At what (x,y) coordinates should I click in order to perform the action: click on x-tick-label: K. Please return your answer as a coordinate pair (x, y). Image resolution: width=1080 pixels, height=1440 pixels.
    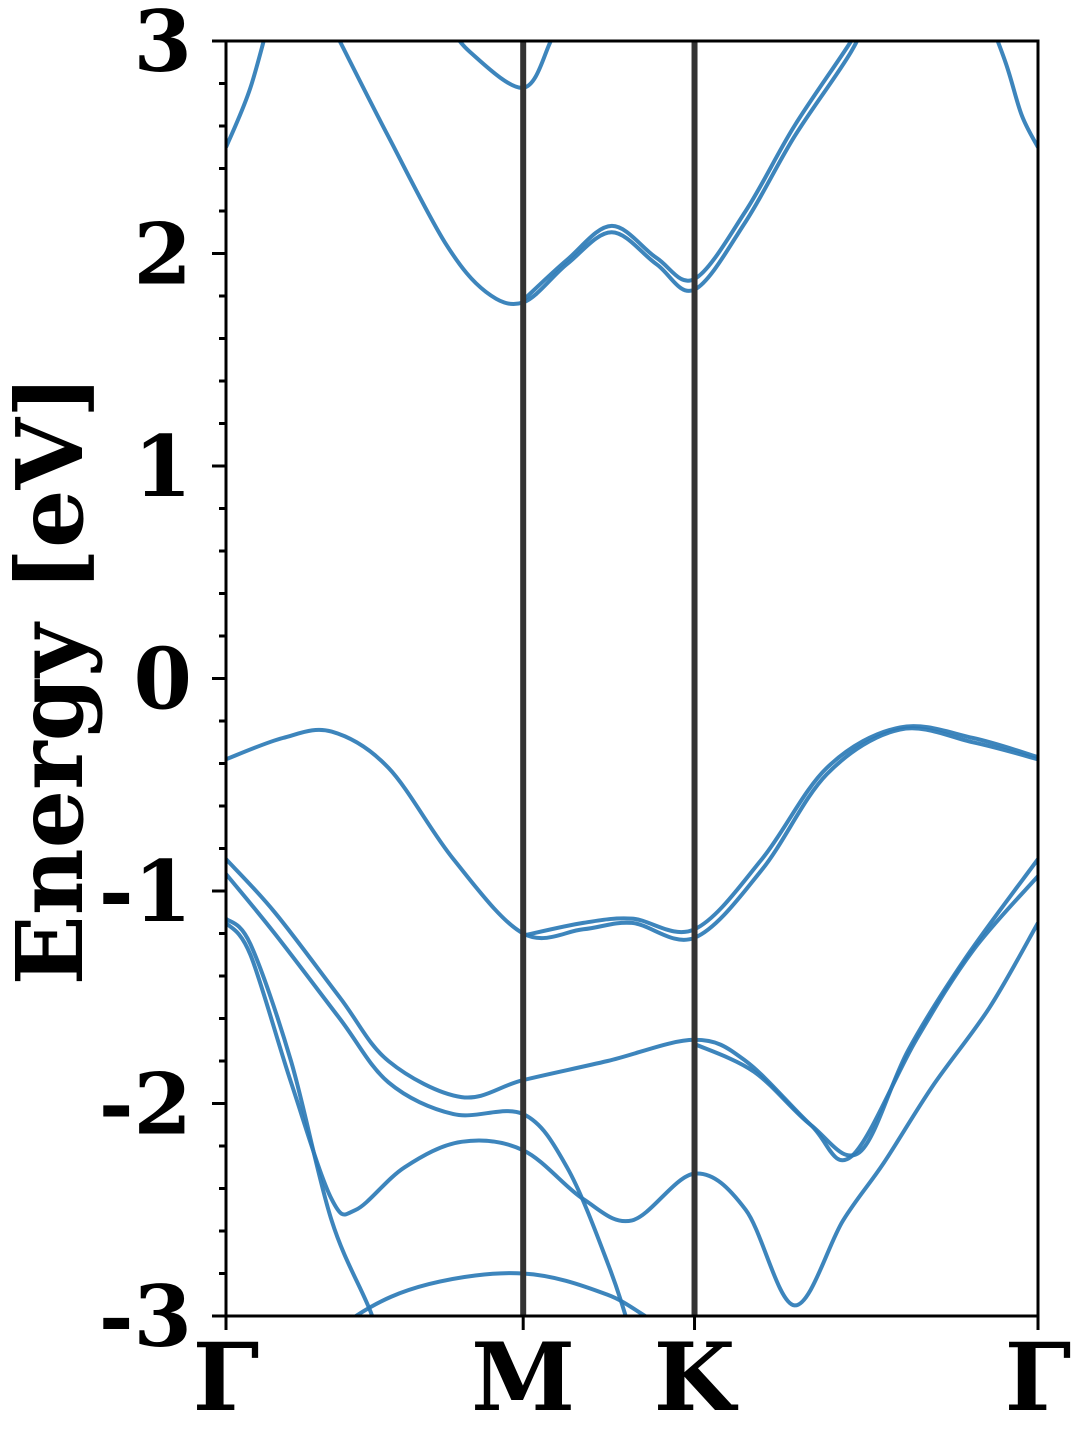
    Looking at the image, I should click on (696, 1378).